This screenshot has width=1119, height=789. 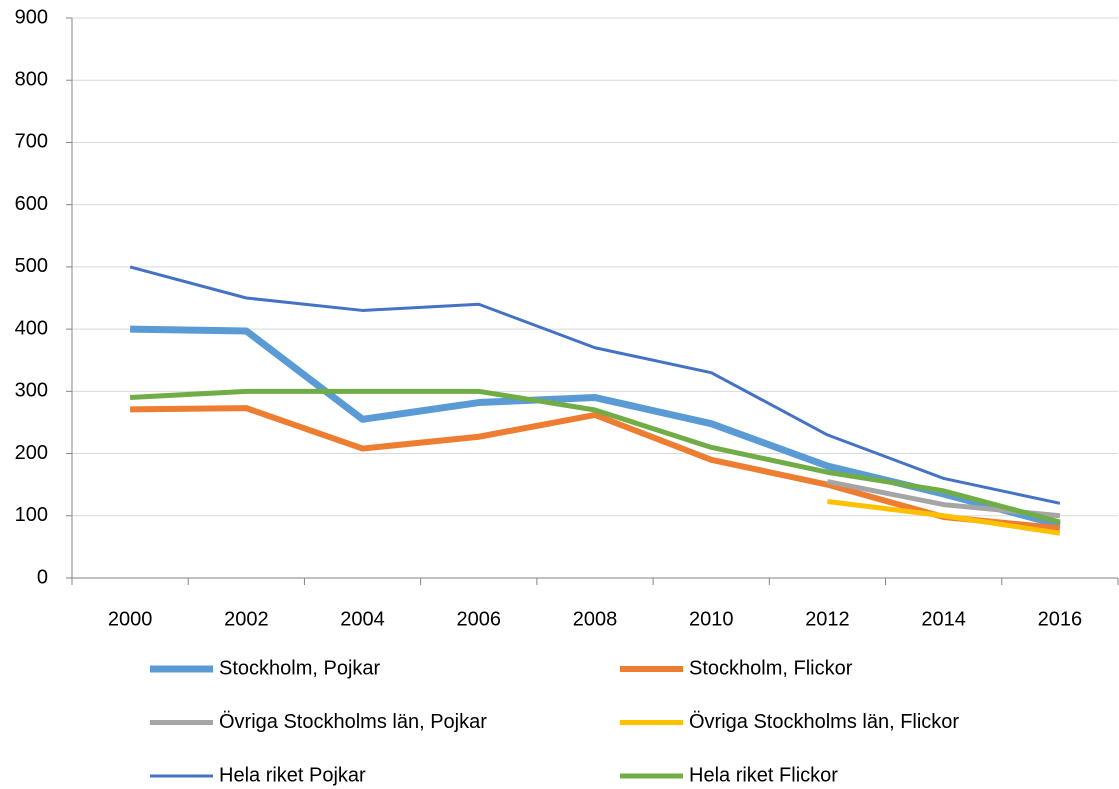 What do you see at coordinates (42, 577) in the screenshot?
I see `y-tick-label: 0` at bounding box center [42, 577].